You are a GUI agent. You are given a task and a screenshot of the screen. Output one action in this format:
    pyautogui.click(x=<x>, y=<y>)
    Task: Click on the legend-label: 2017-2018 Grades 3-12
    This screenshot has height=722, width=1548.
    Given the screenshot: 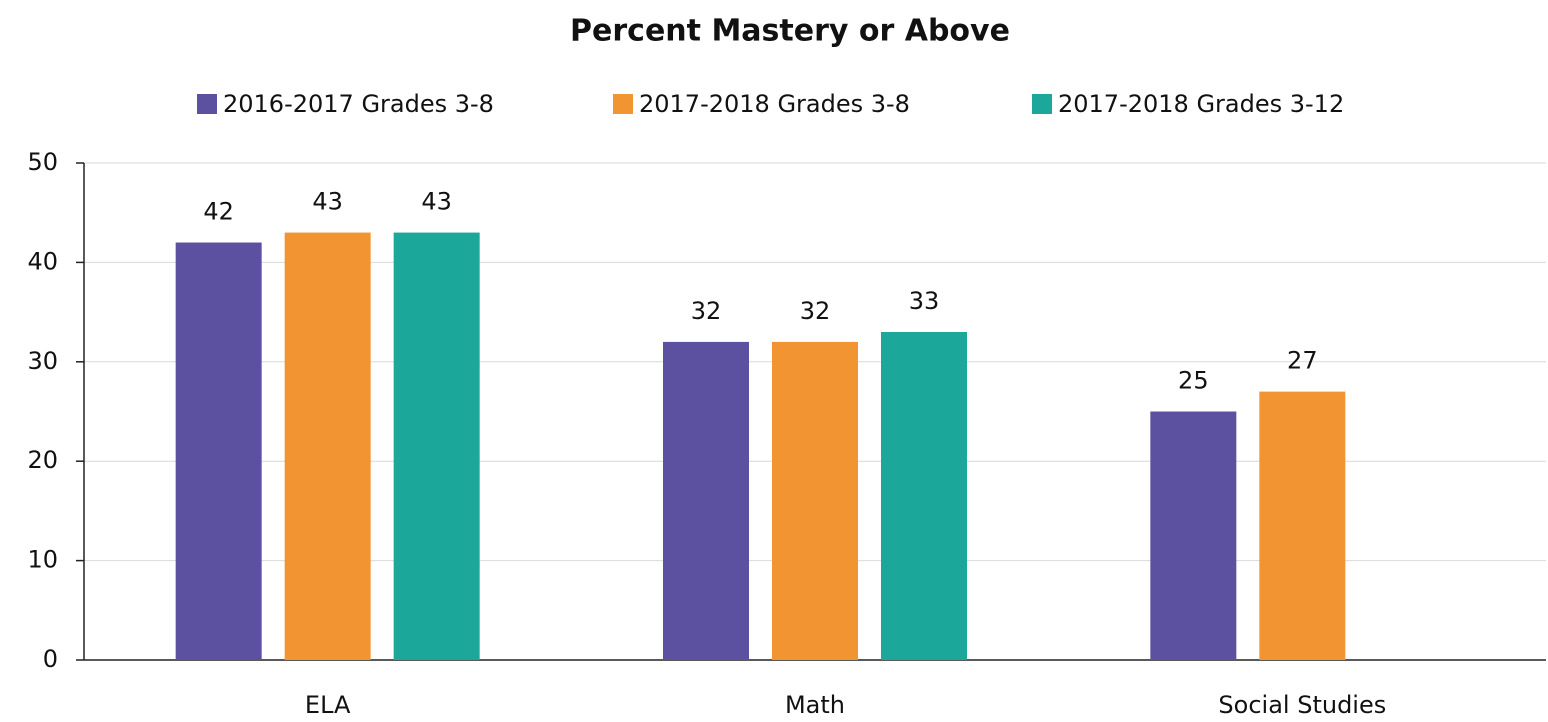 What is the action you would take?
    pyautogui.click(x=1201, y=104)
    